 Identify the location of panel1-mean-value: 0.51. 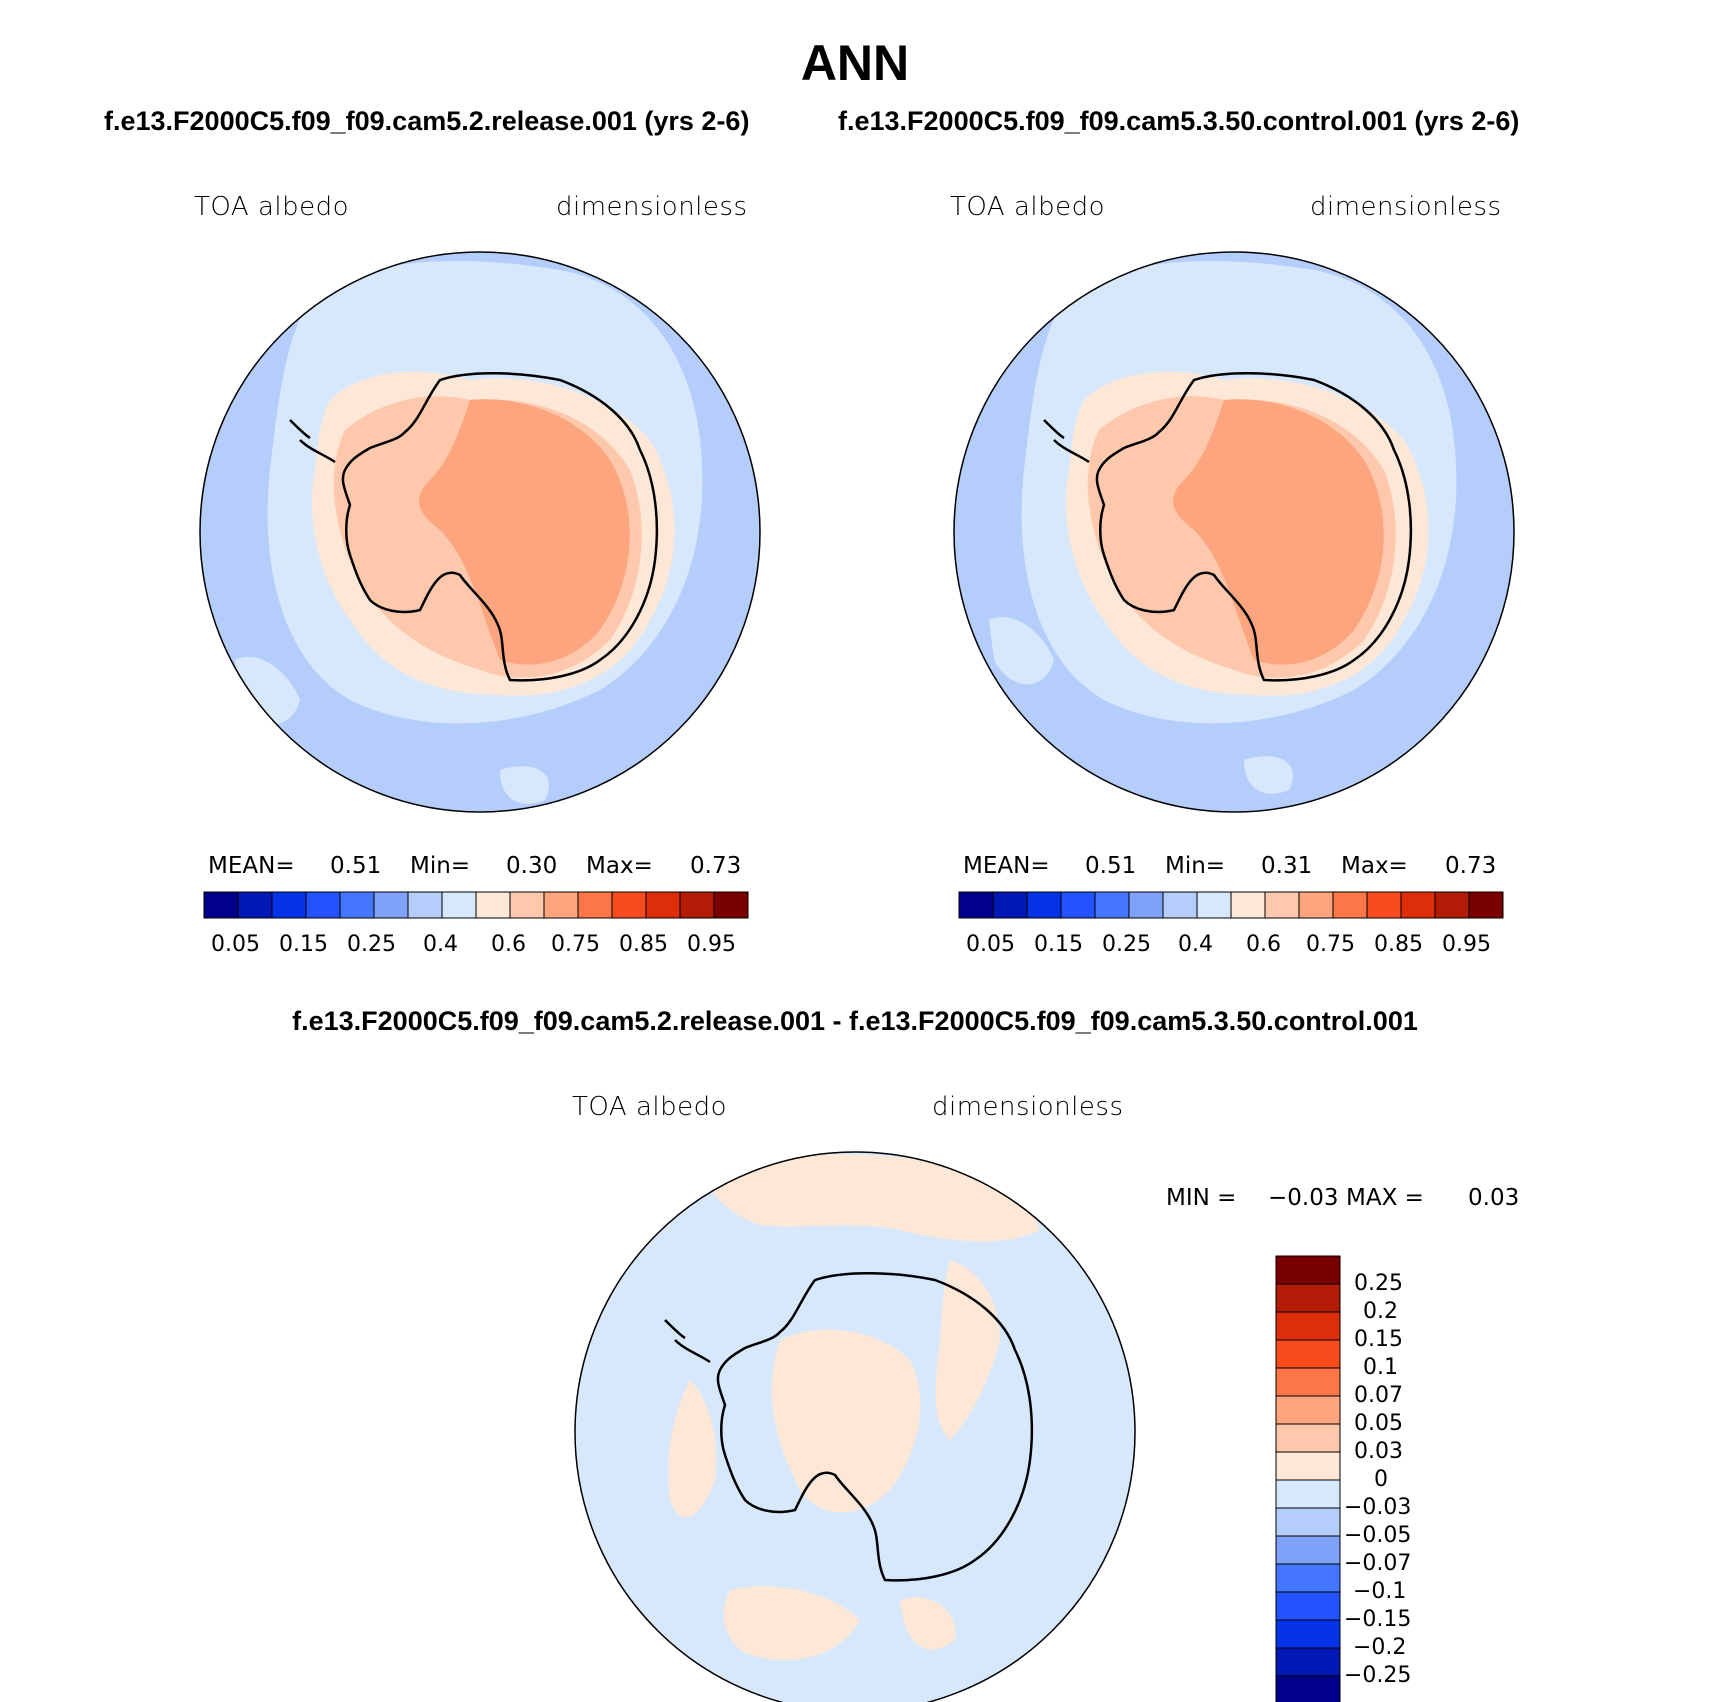
(356, 866).